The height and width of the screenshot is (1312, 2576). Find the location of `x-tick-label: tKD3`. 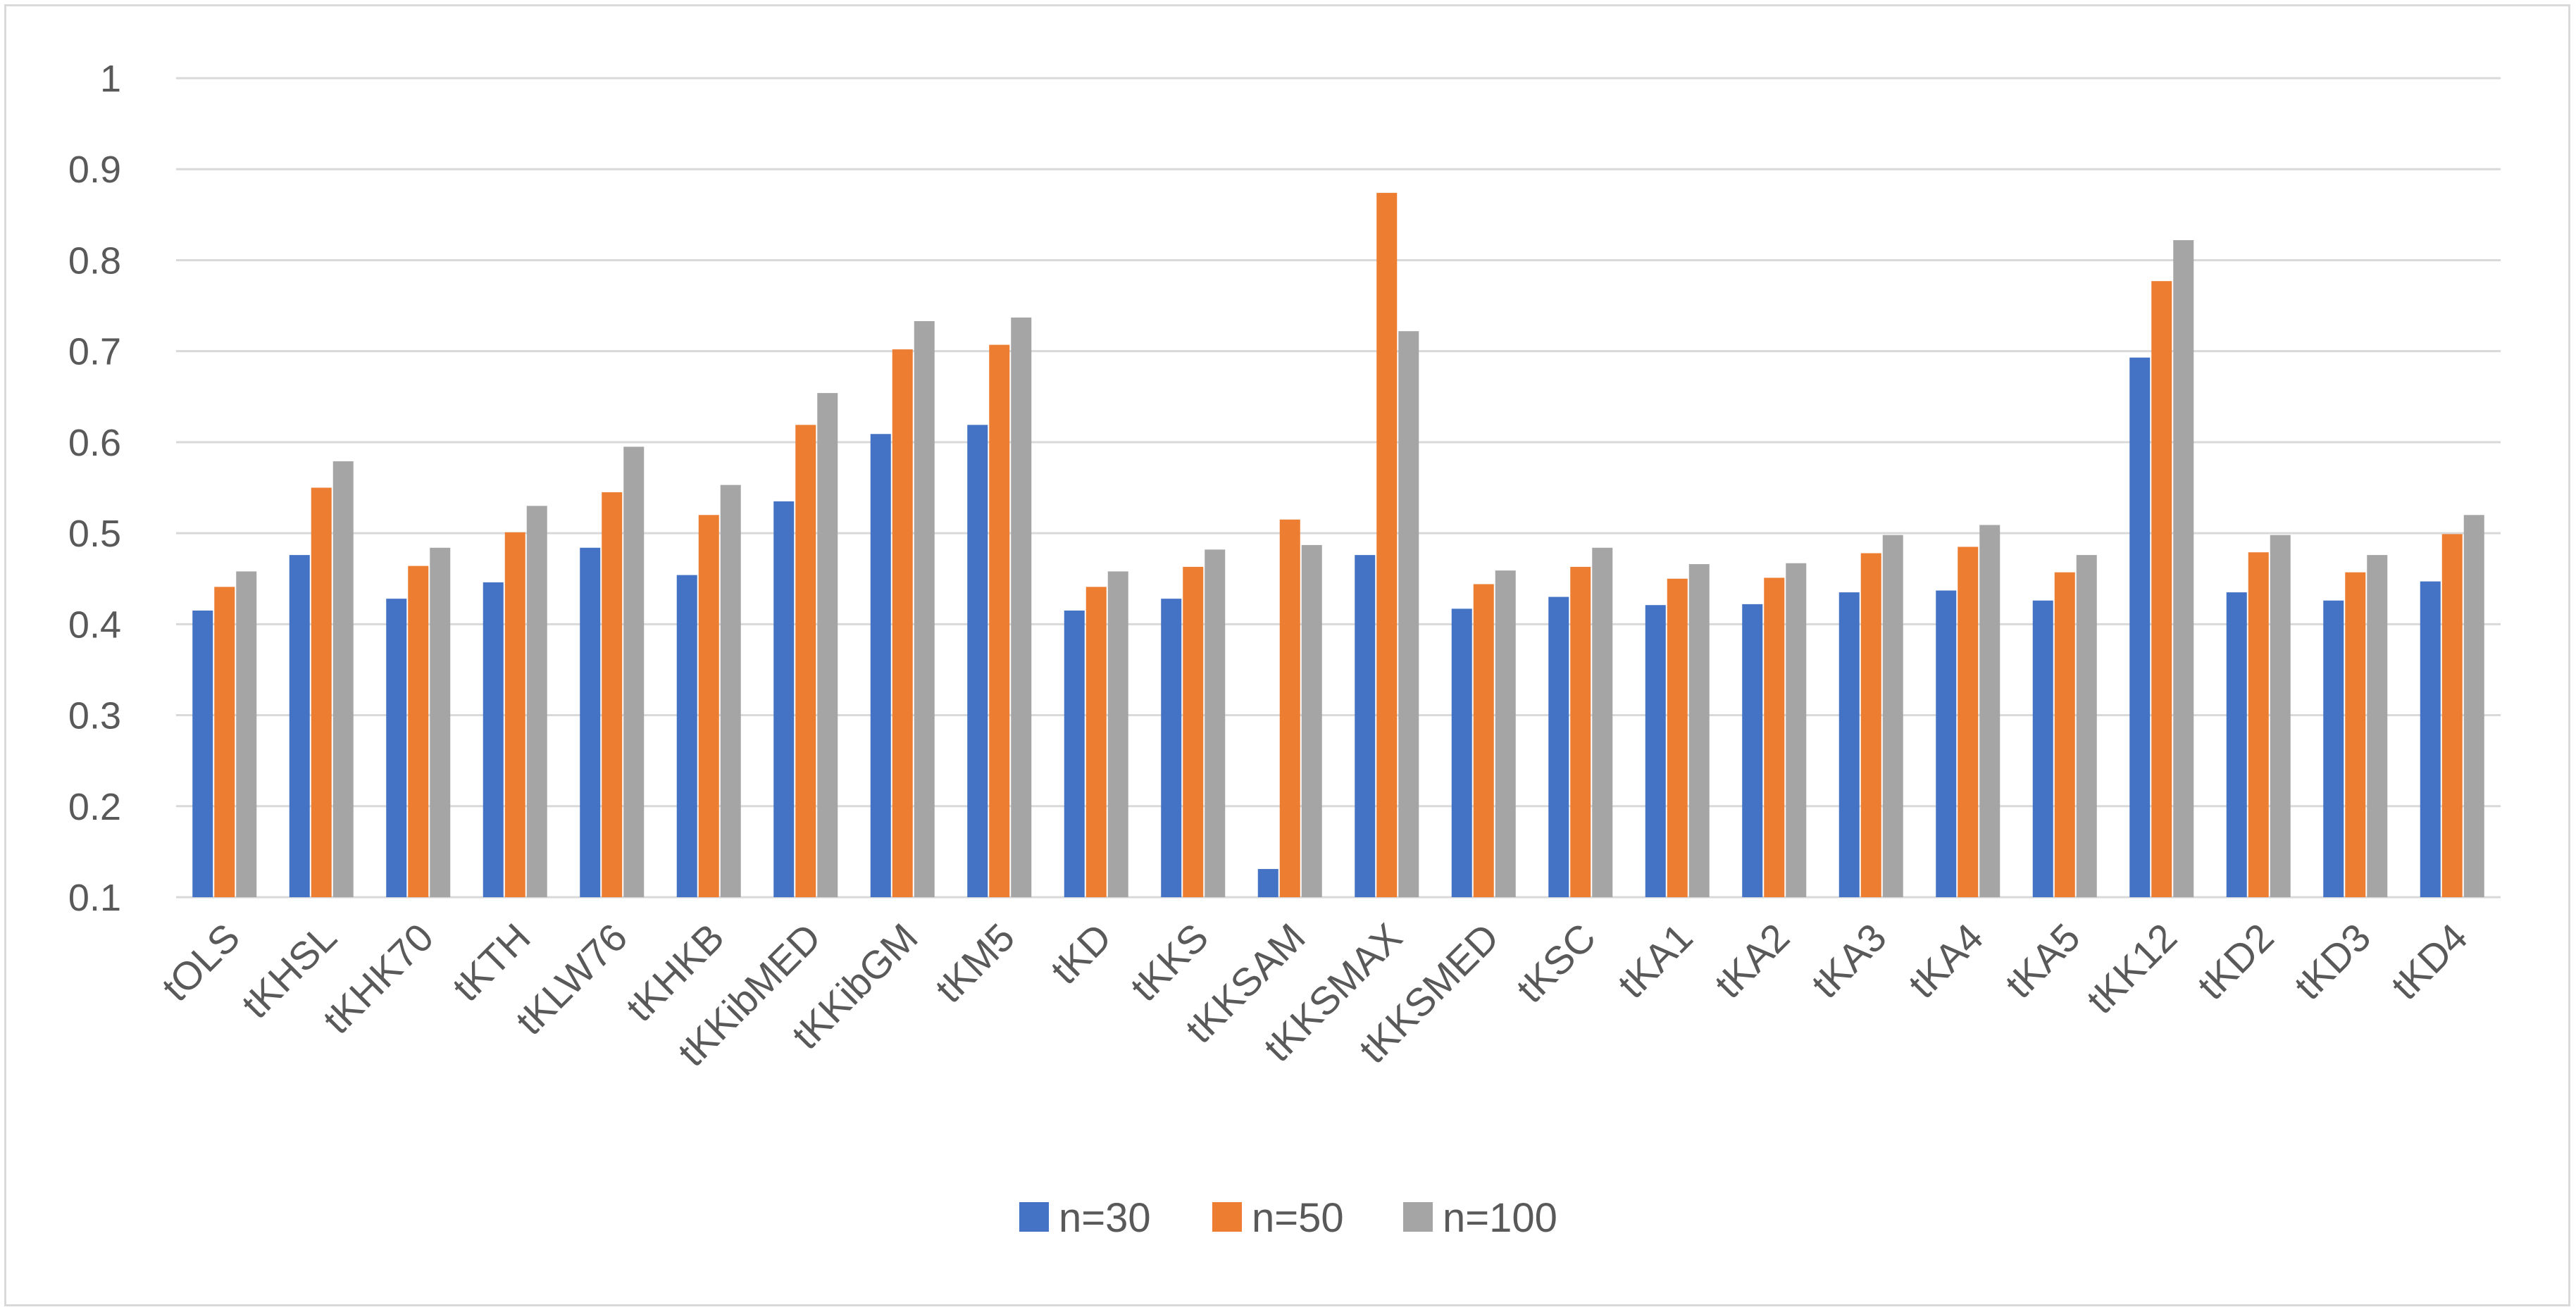

x-tick-label: tKD3 is located at coordinates (2332, 961).